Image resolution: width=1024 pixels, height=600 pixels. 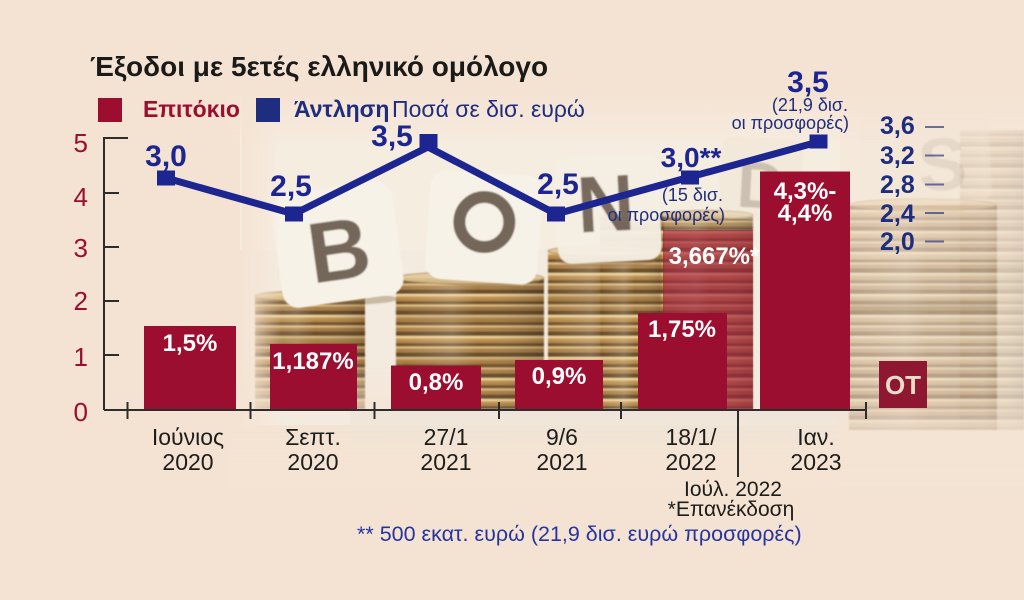 What do you see at coordinates (81, 357) in the screenshot?
I see `svg-text: 1` at bounding box center [81, 357].